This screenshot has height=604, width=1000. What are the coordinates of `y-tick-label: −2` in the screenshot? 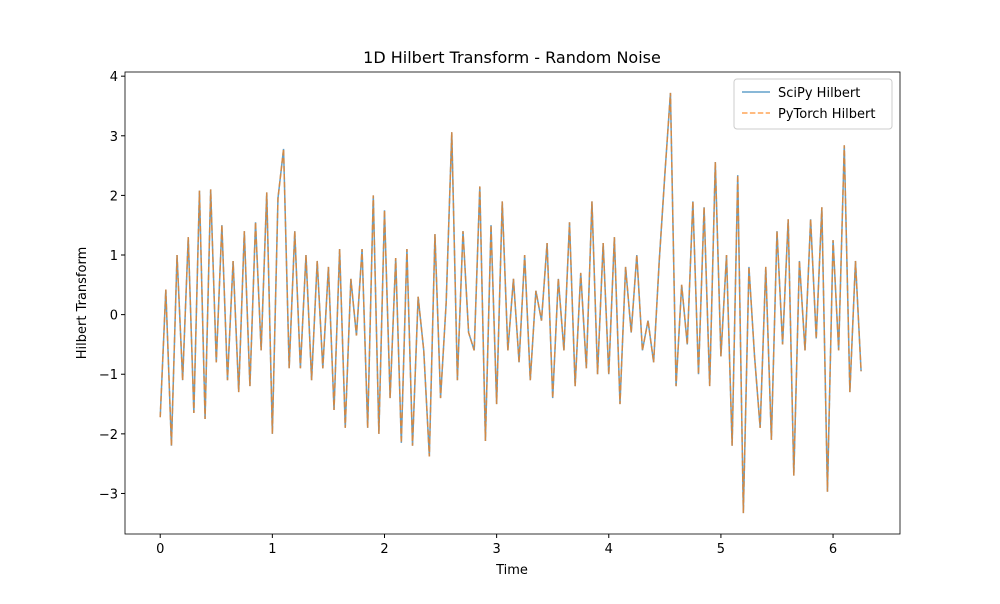 It's located at (108, 435).